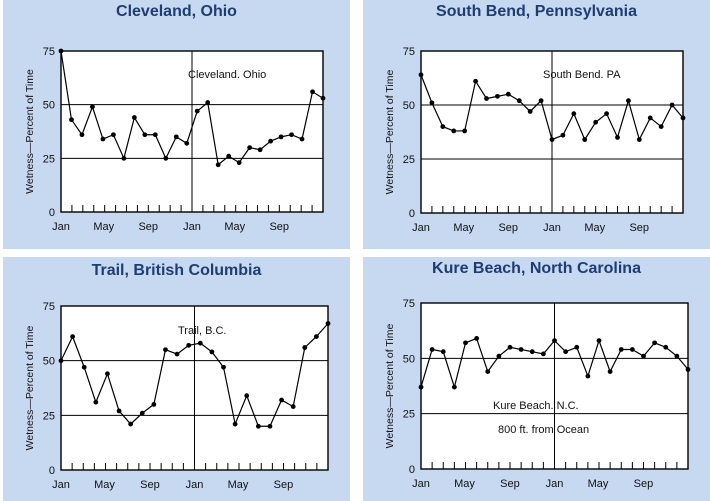 The height and width of the screenshot is (501, 710). I want to click on chart-annotation: Kure Beach. N.C., so click(536, 406).